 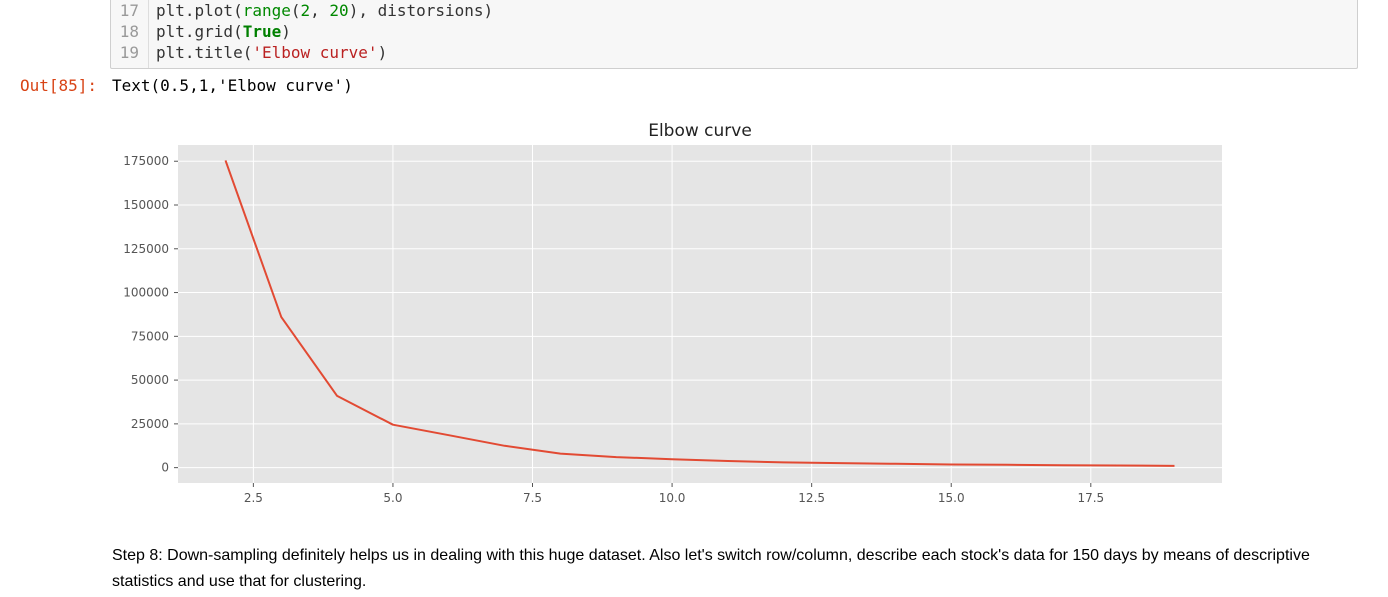 I want to click on y-tick-label: 100000, so click(x=146, y=293).